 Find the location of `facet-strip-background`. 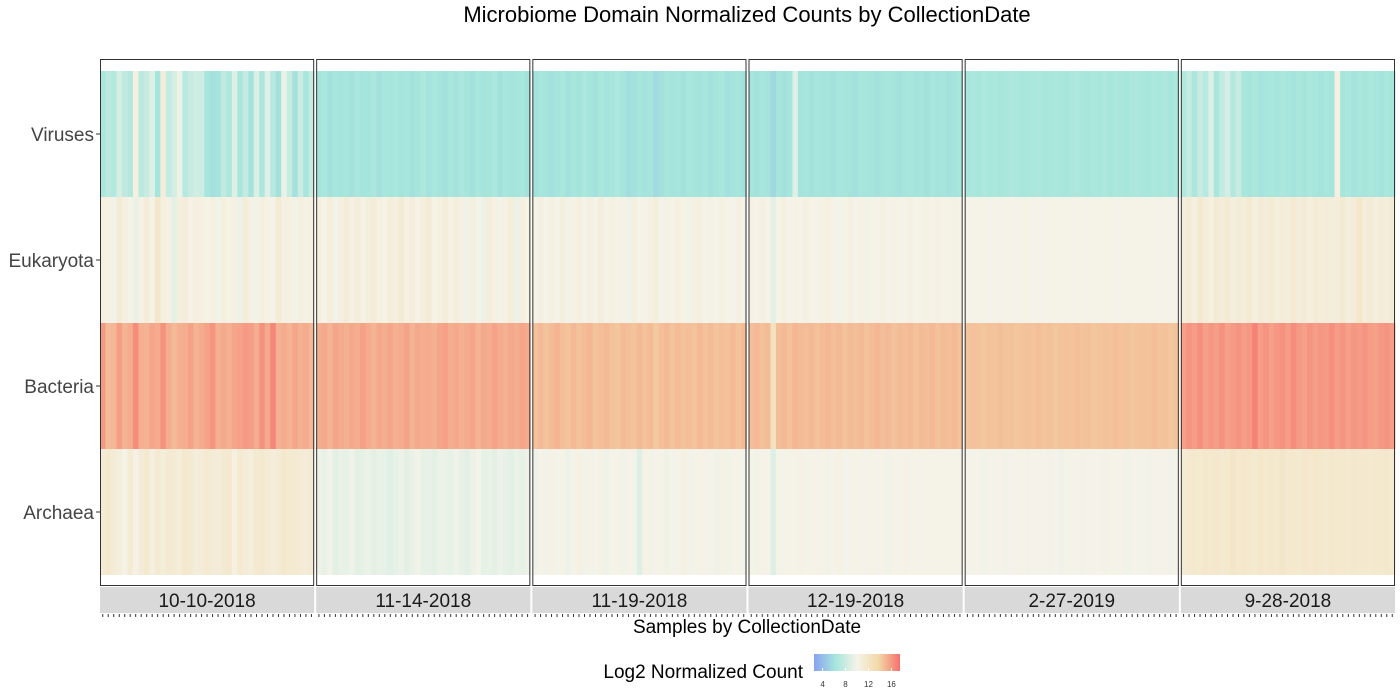

facet-strip-background is located at coordinates (1287, 600).